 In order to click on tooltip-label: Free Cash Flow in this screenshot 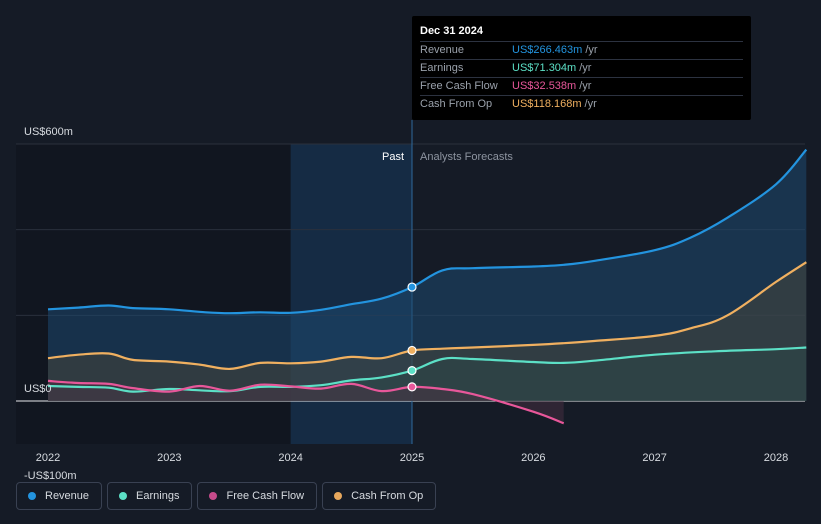, I will do `click(459, 86)`.